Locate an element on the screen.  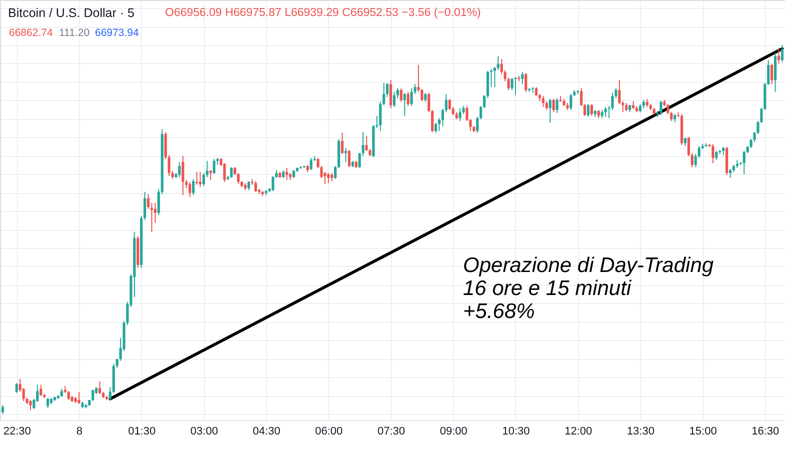
x-tick-label: 01:30 is located at coordinates (142, 432).